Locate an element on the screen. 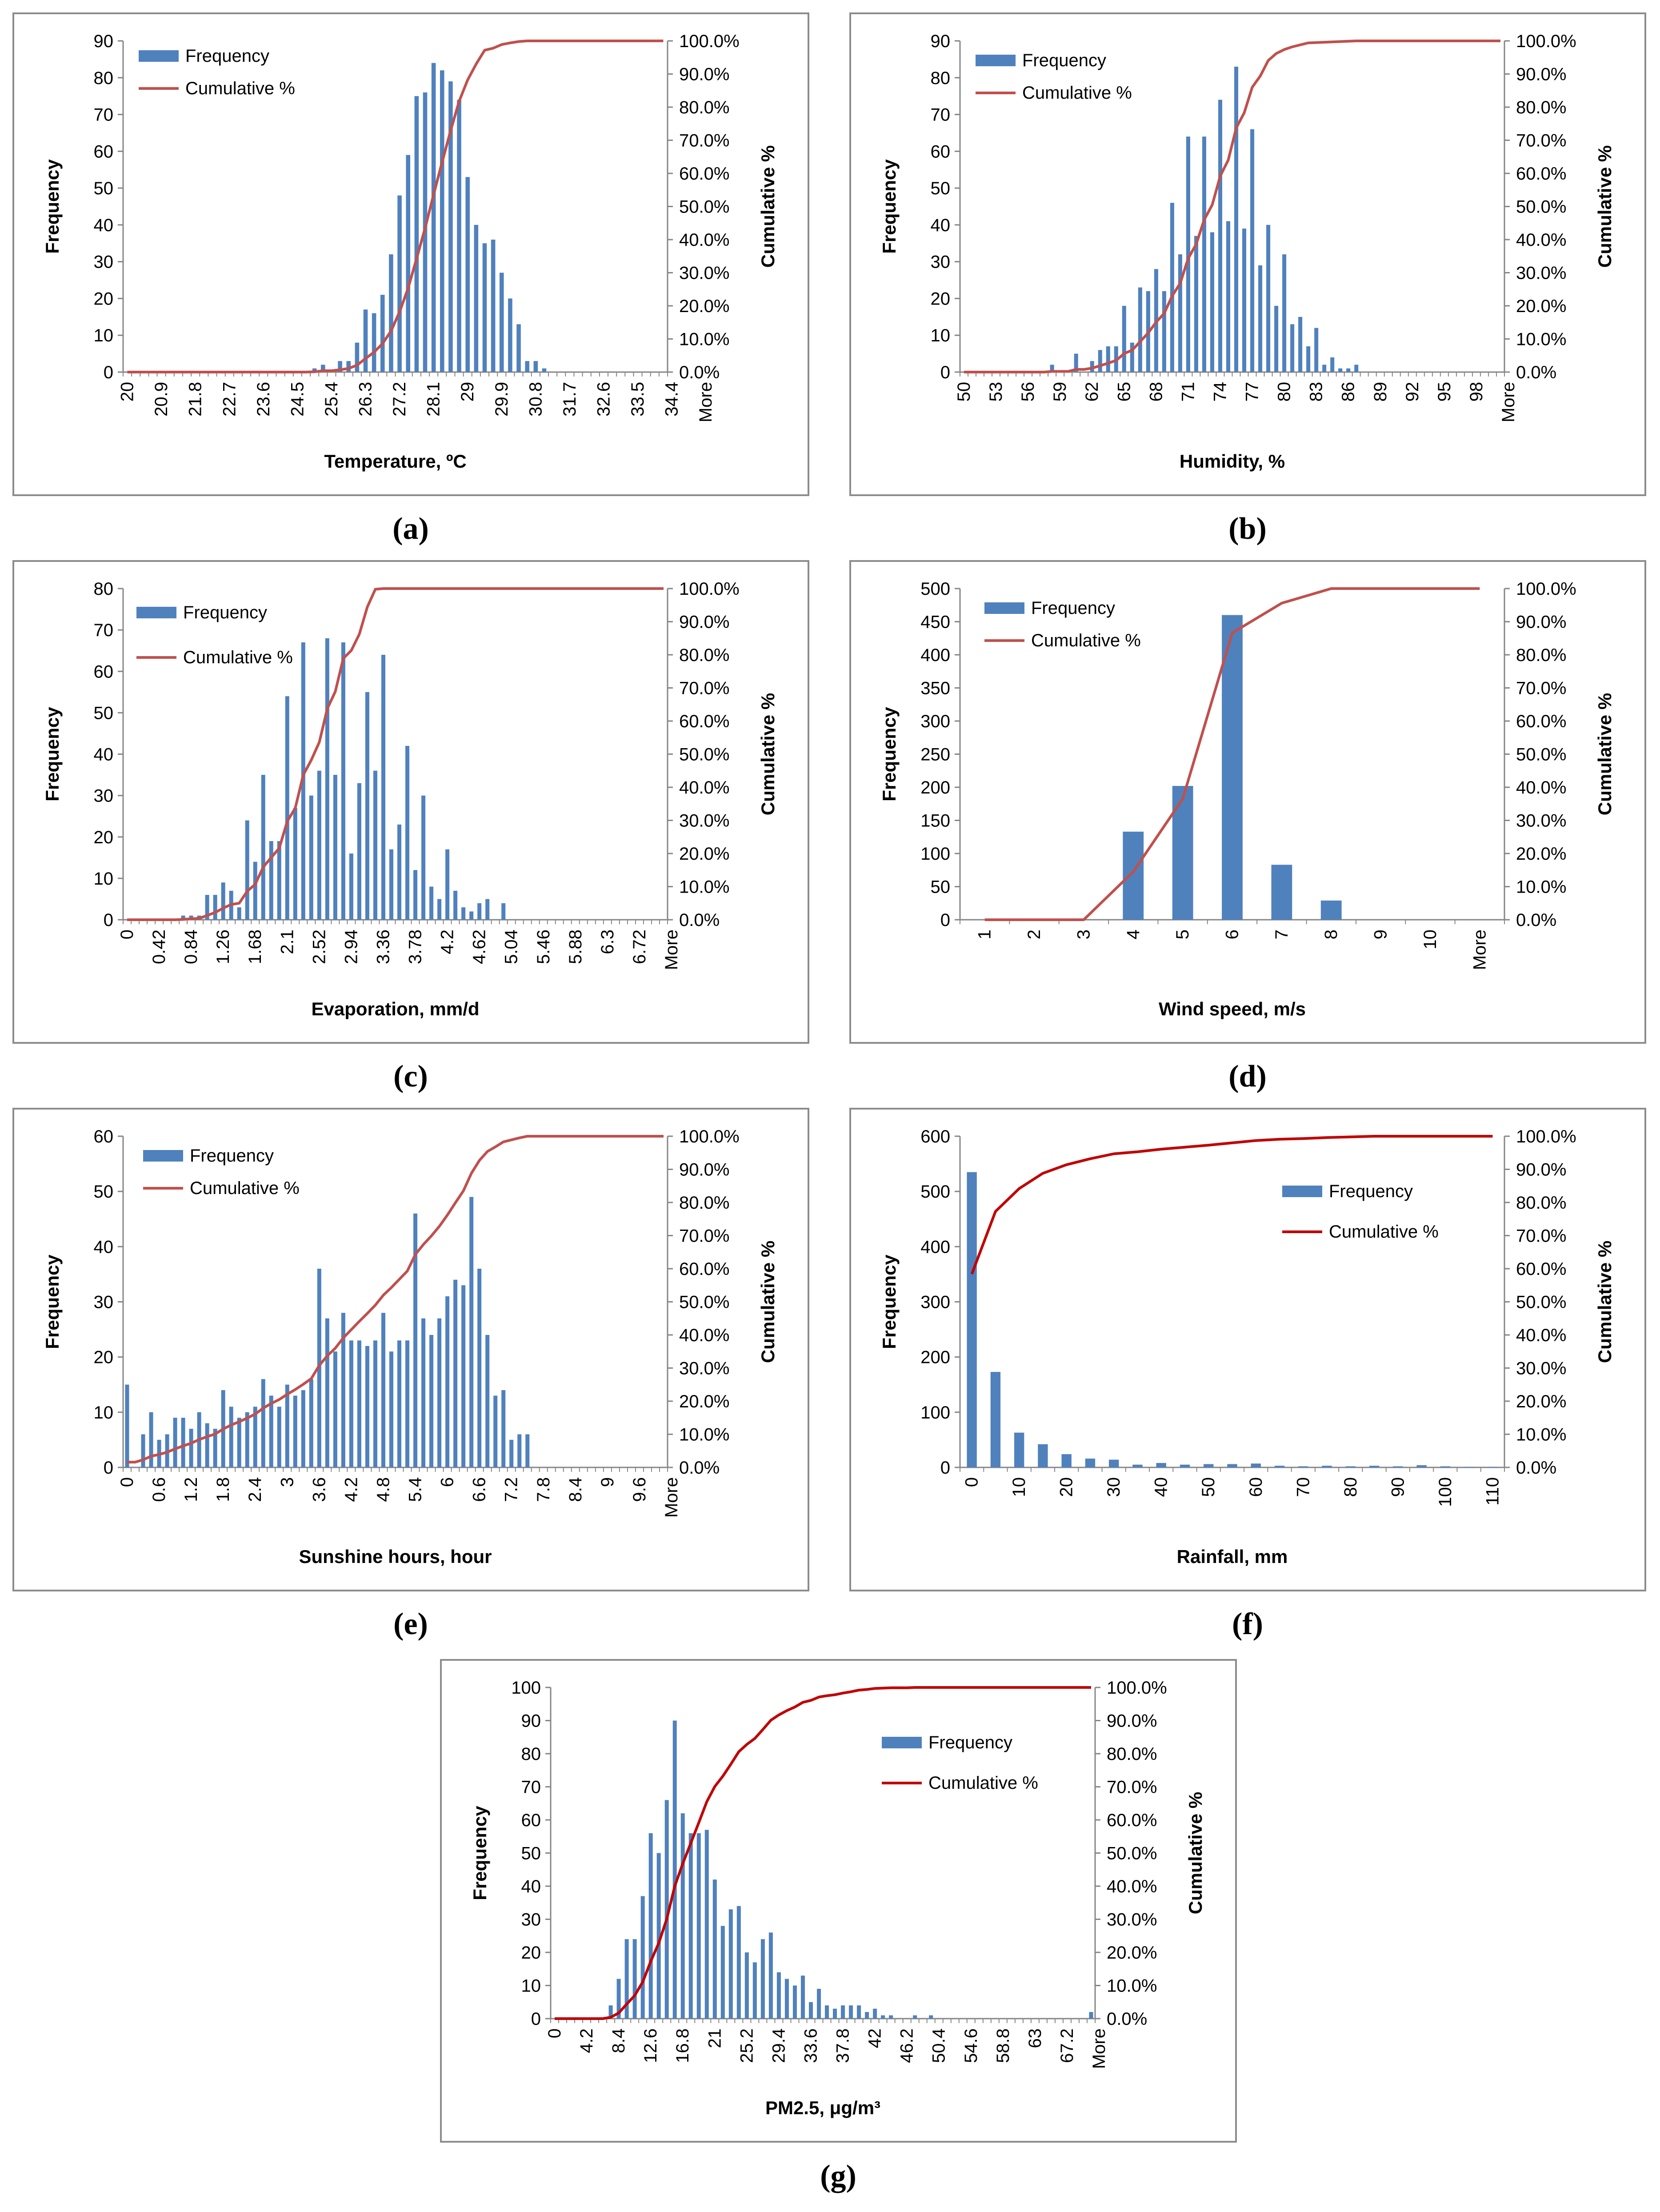  x-tick-label: 4.2 is located at coordinates (586, 2040).